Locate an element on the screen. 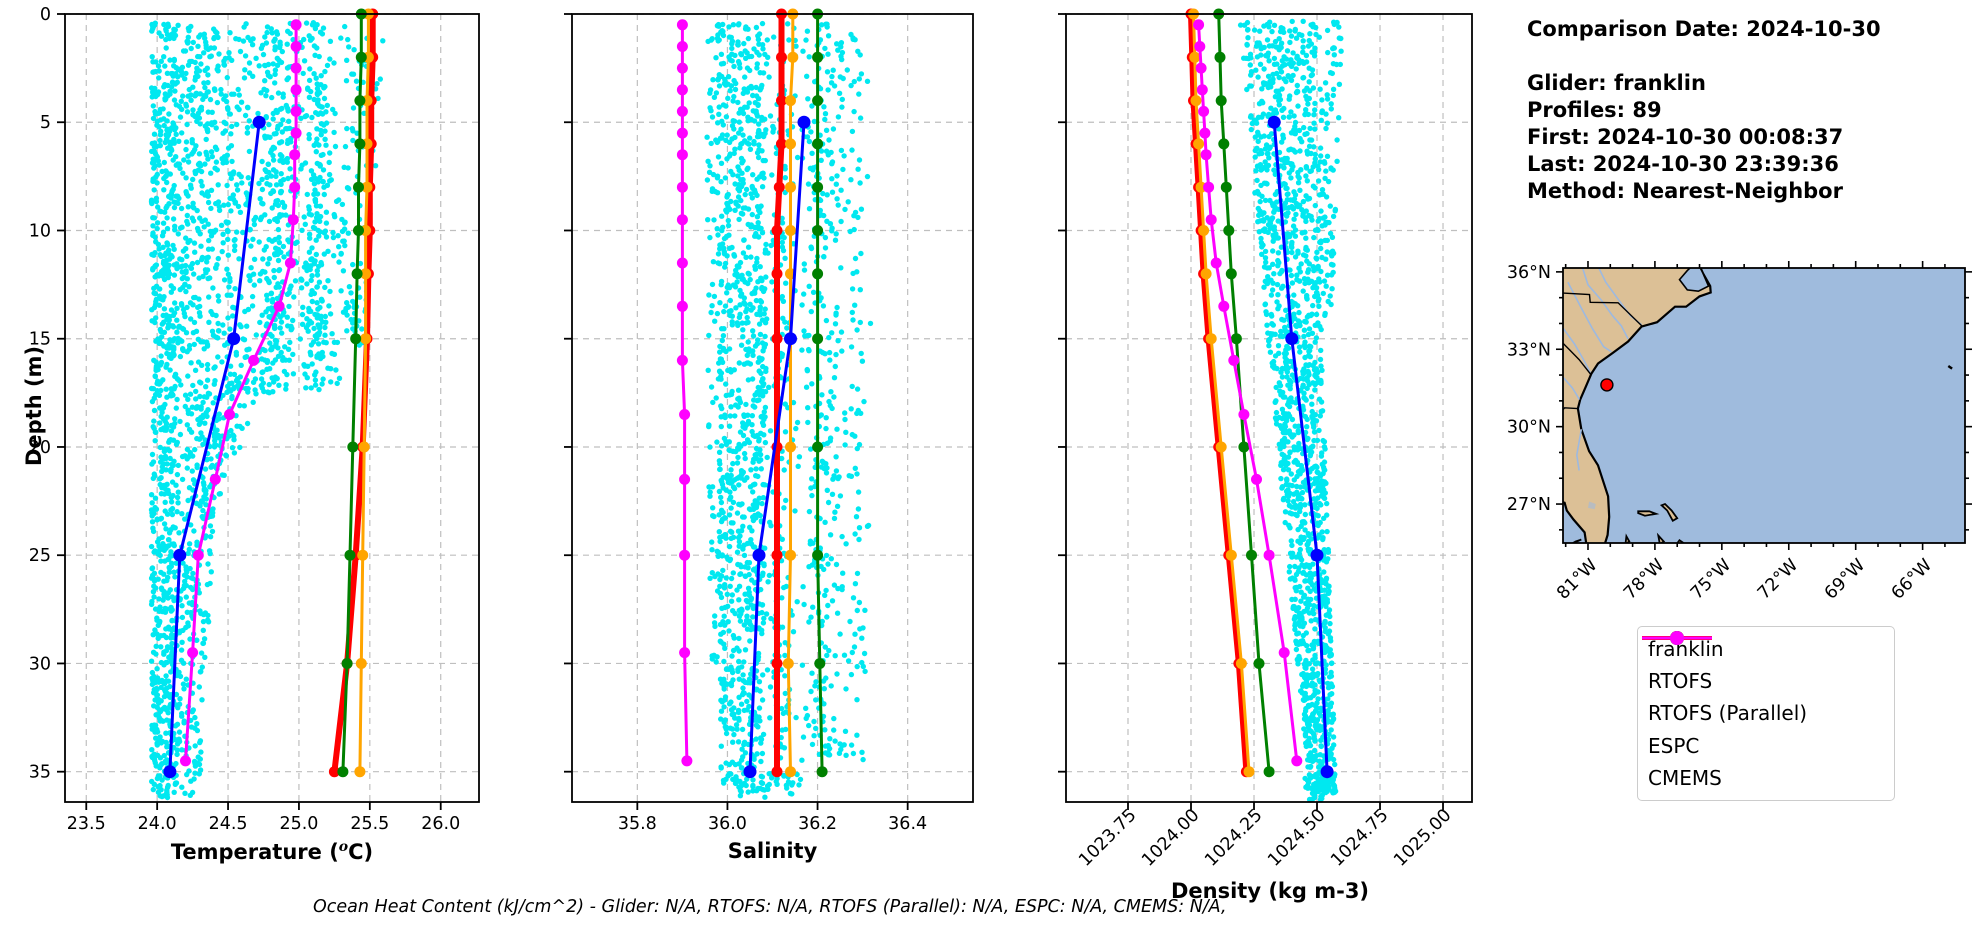  x-tick-label: 25.5 is located at coordinates (369, 824).